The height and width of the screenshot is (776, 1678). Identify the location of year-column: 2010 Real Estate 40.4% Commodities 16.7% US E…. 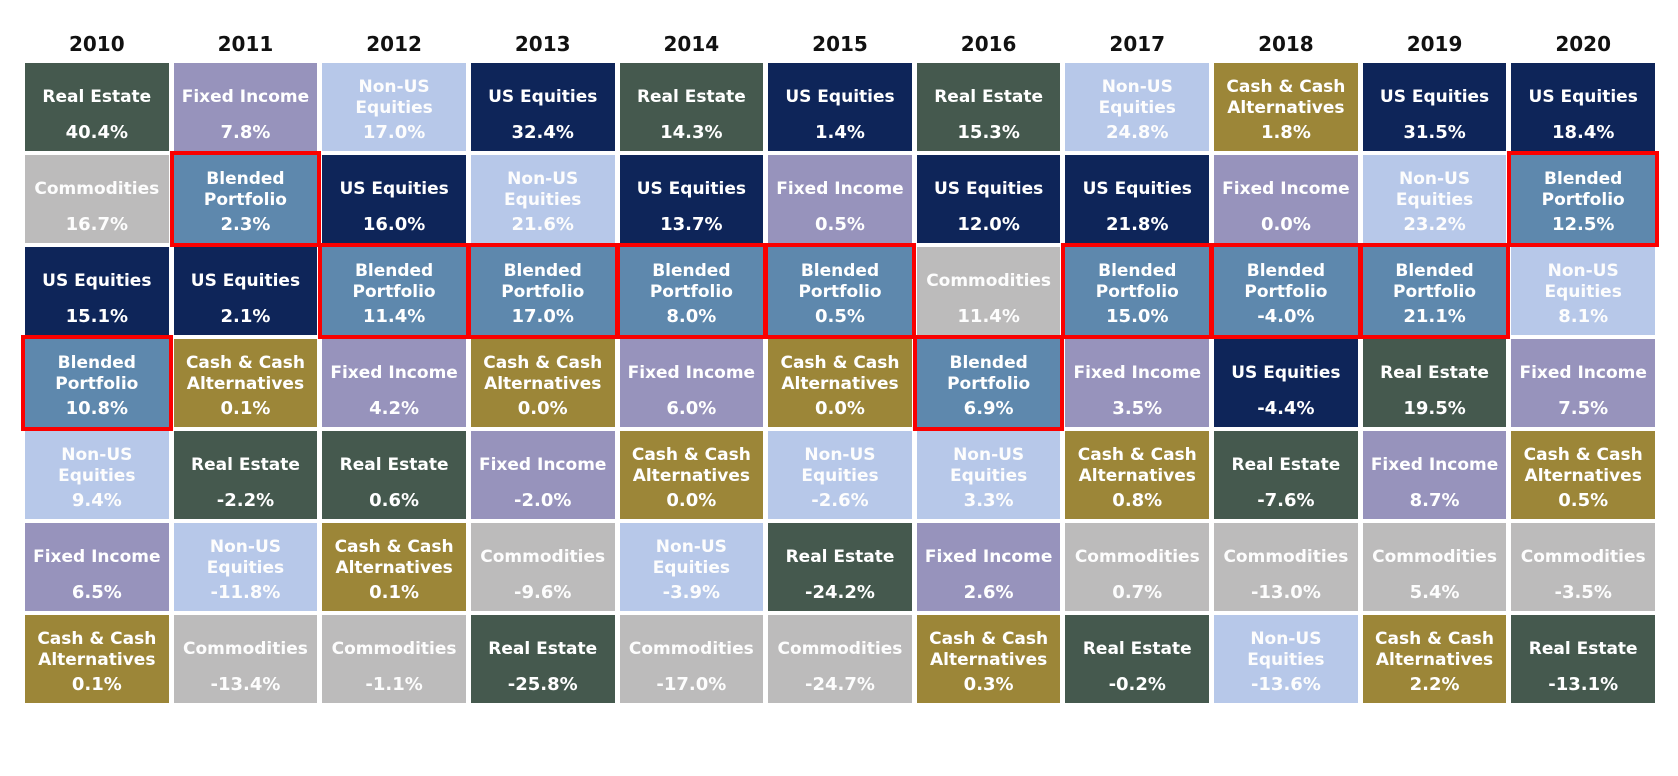
(97, 364).